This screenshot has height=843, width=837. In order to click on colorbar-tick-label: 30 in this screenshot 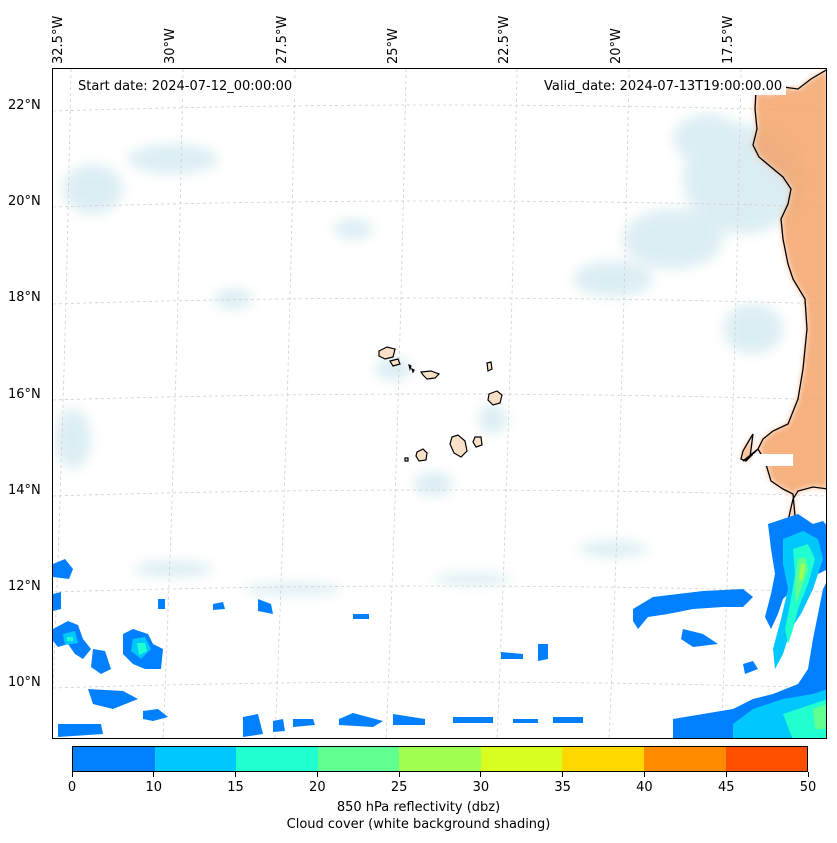, I will do `click(481, 787)`.